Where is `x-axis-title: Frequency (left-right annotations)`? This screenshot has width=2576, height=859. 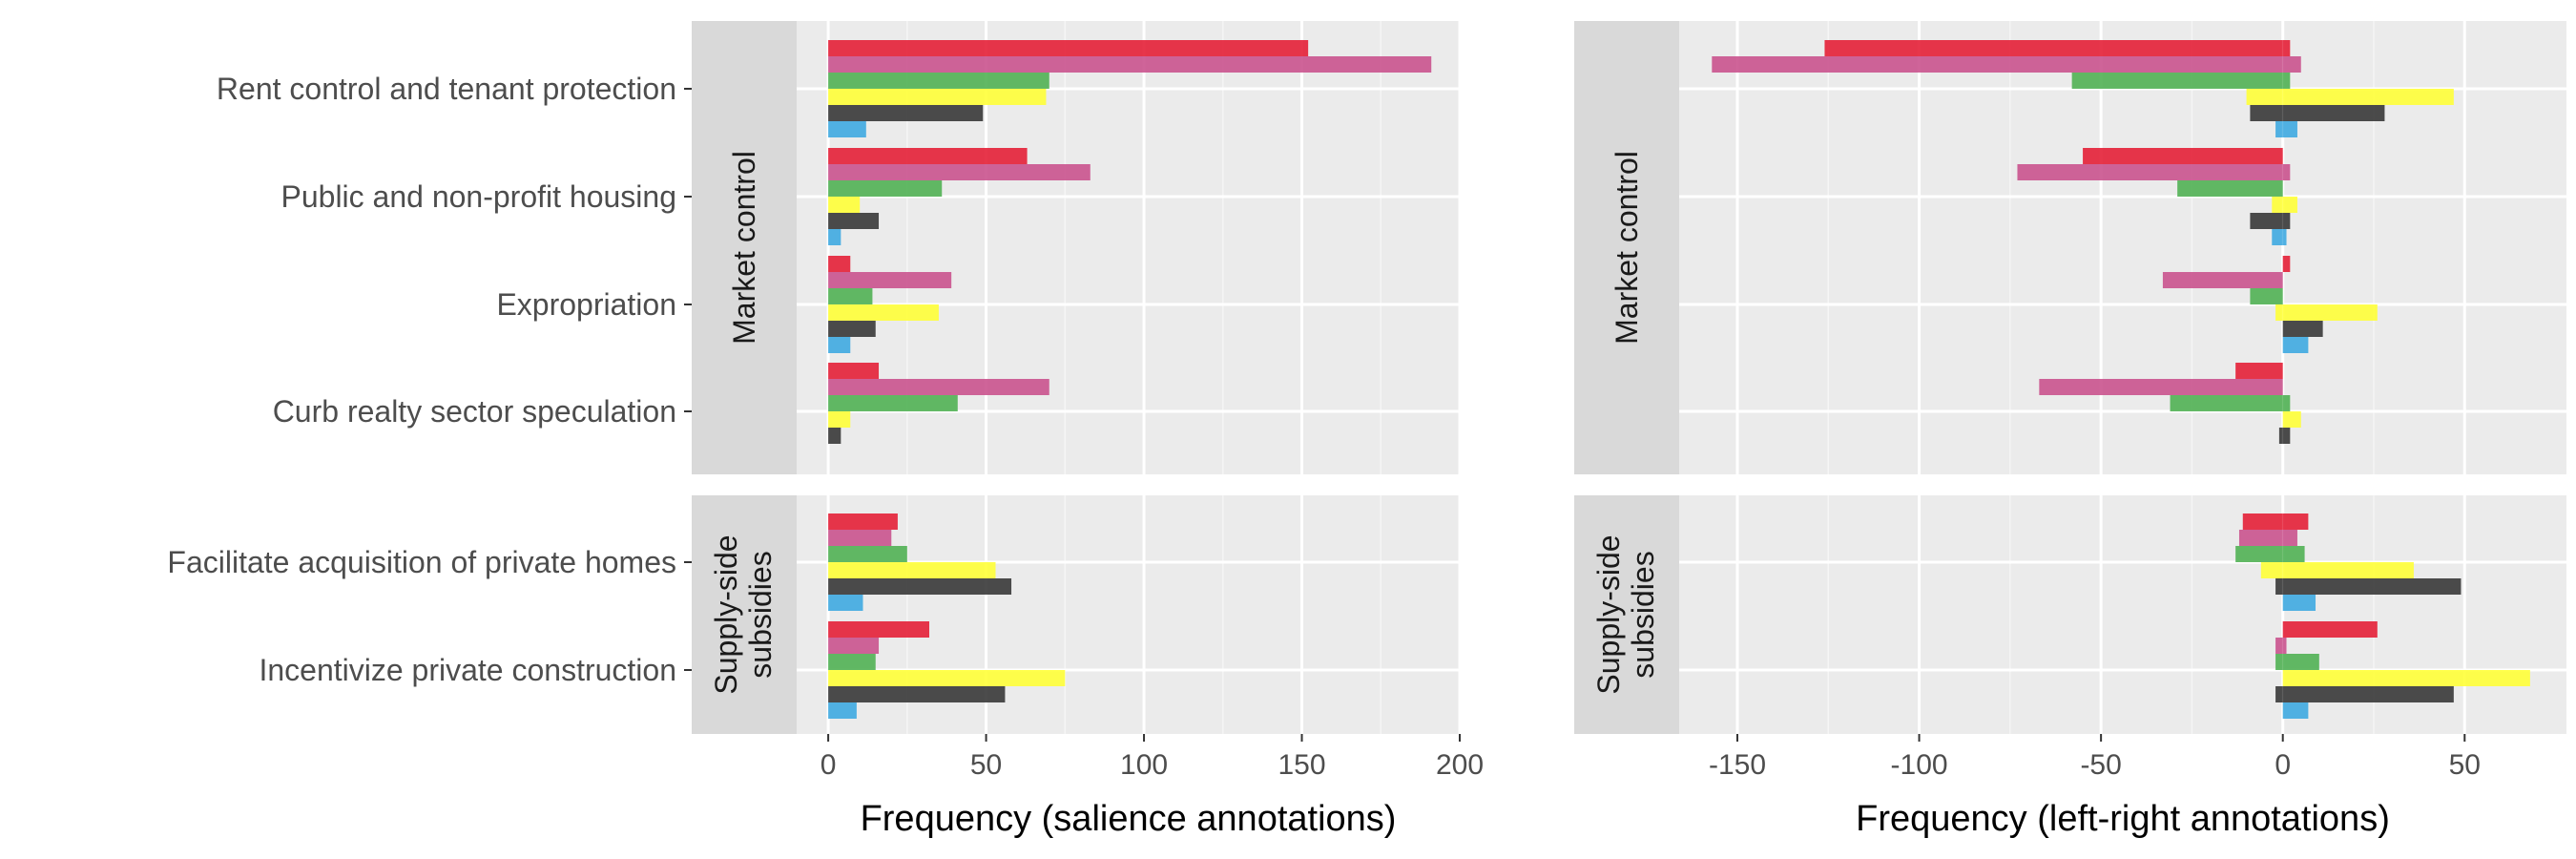
x-axis-title: Frequency (left-right annotations) is located at coordinates (2123, 819).